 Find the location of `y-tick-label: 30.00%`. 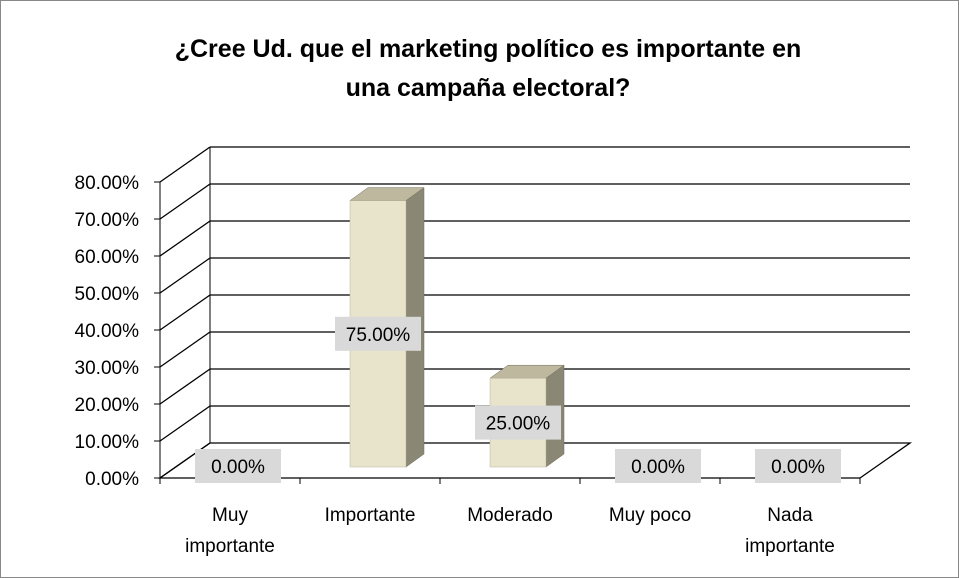

y-tick-label: 30.00% is located at coordinates (107, 368).